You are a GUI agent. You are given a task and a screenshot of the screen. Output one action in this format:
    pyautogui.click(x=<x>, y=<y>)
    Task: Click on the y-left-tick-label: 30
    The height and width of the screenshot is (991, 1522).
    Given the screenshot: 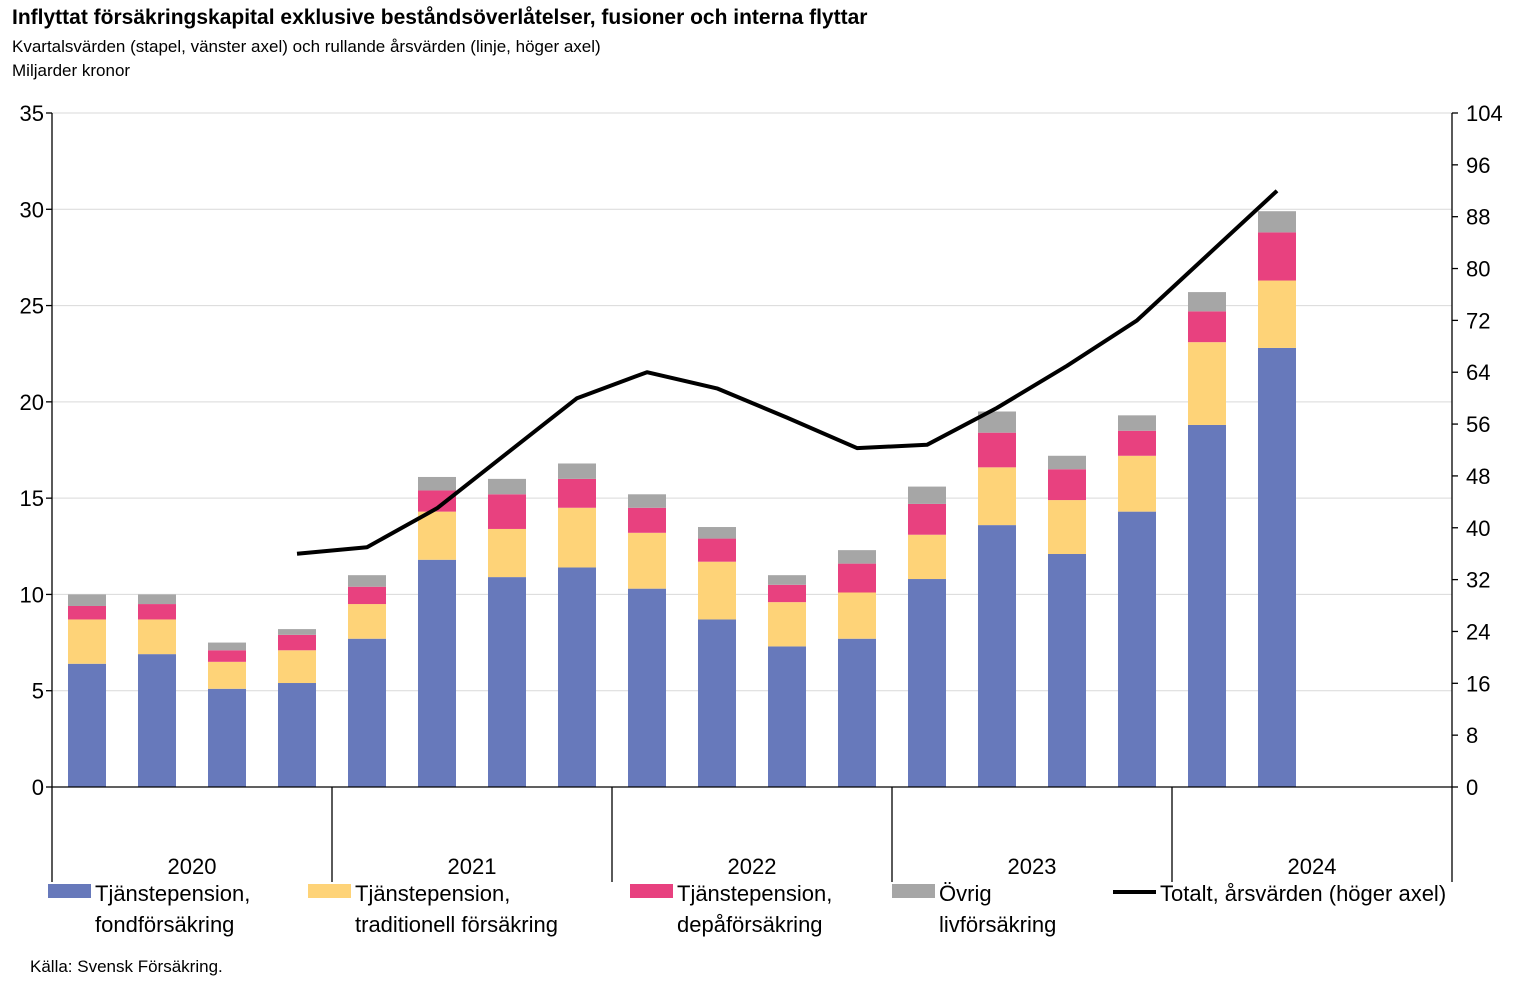 What is the action you would take?
    pyautogui.click(x=32, y=209)
    